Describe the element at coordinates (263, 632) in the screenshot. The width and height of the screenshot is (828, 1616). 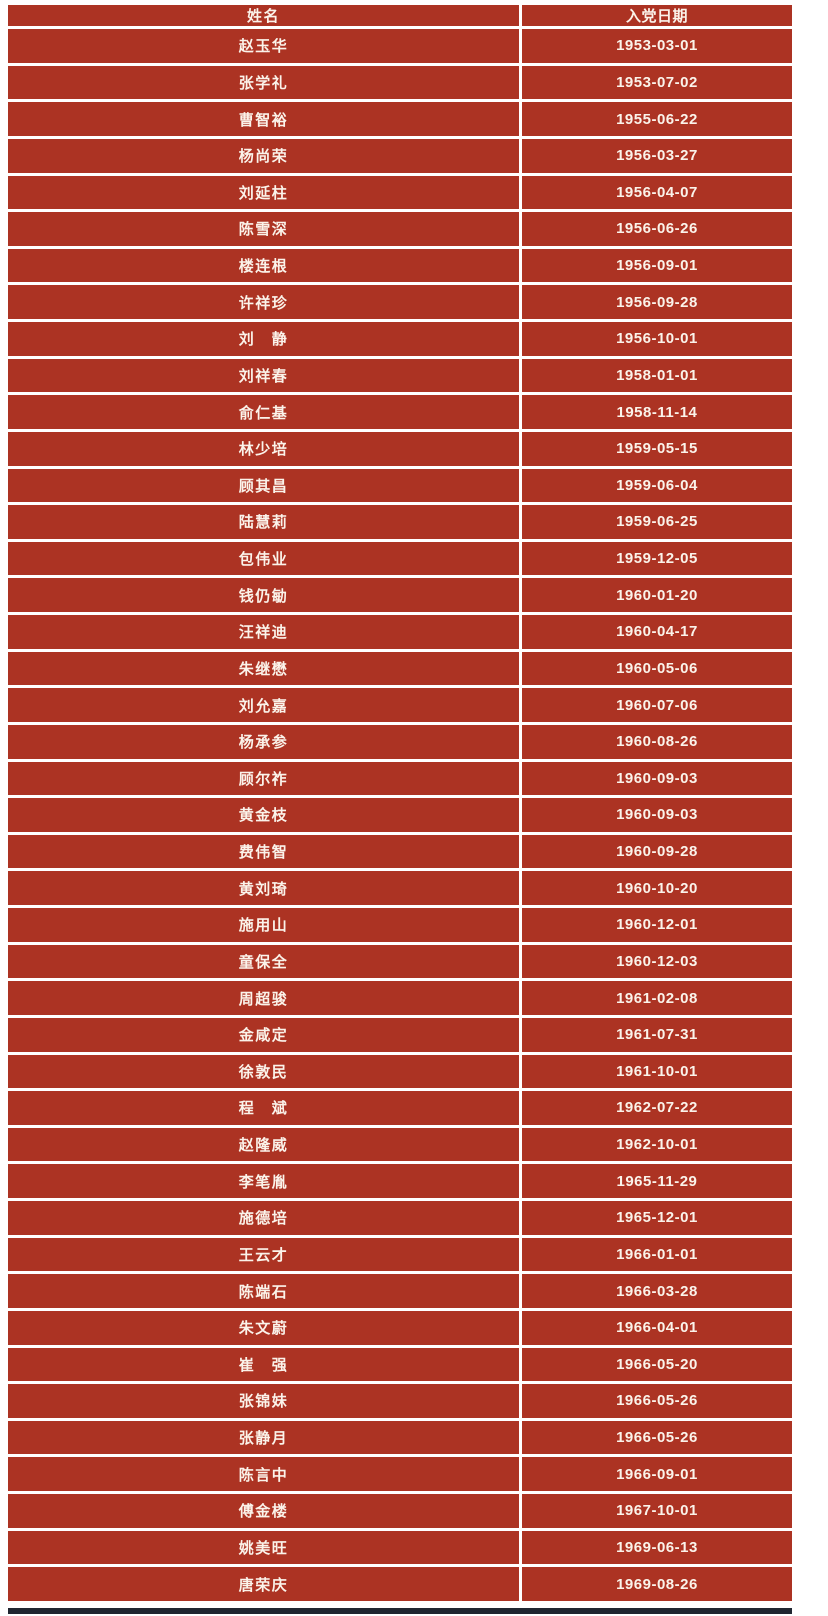
I see `member-name: 汪祥迪` at that location.